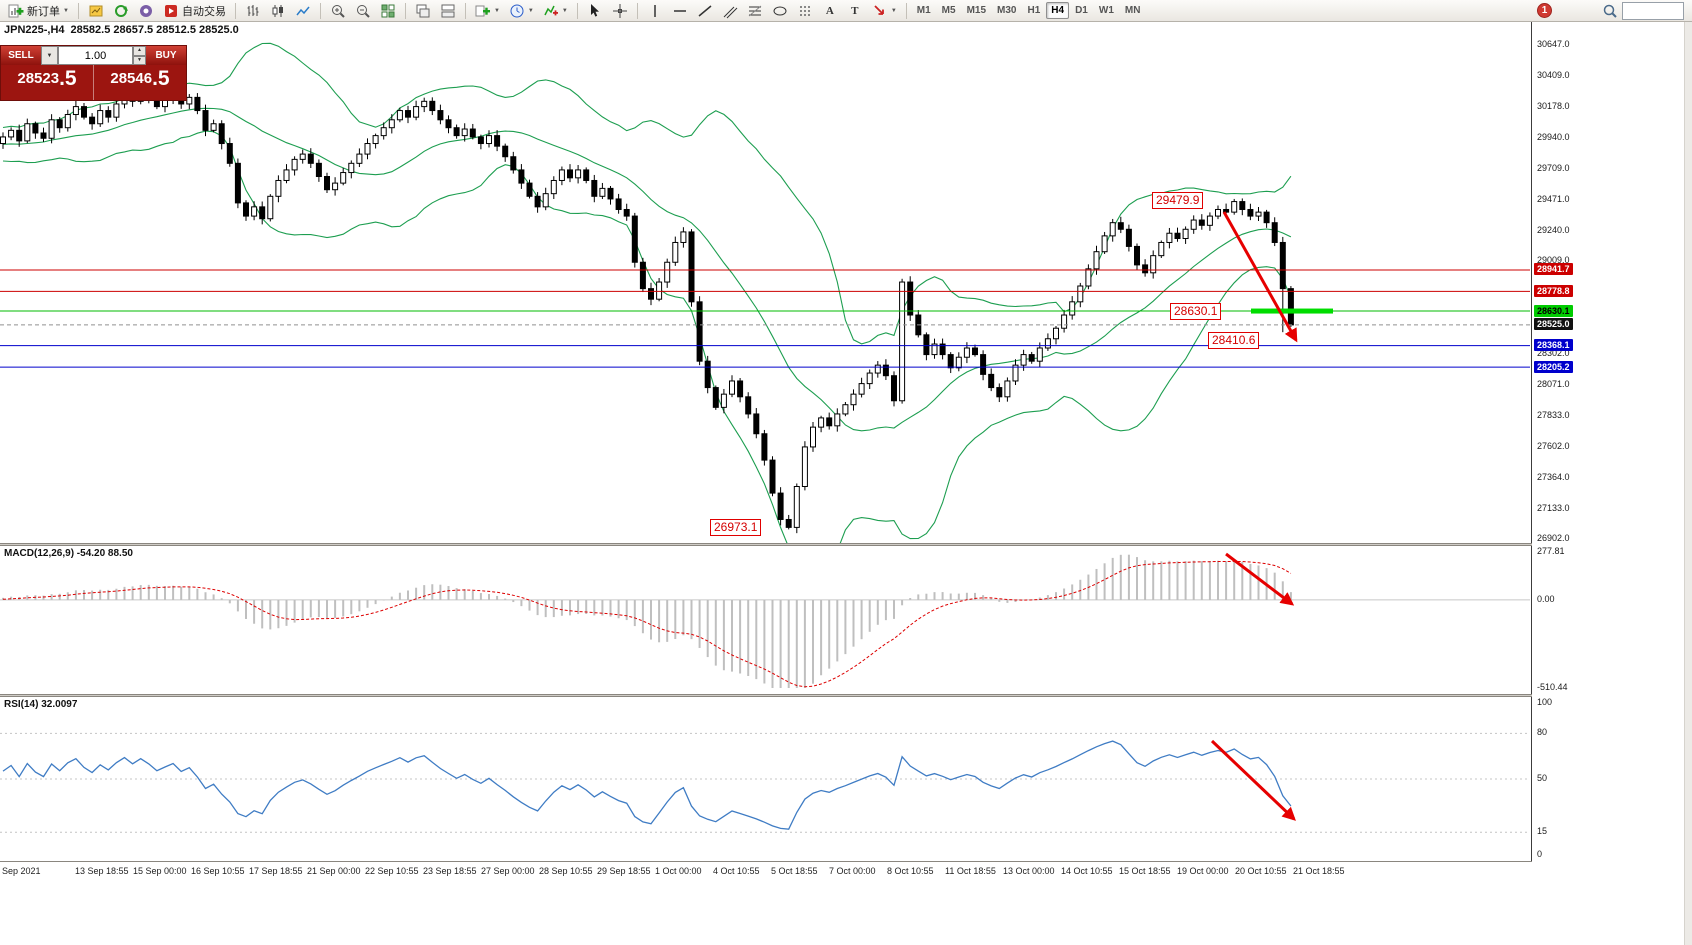  What do you see at coordinates (139, 51) in the screenshot?
I see `volume-up-button: ▲` at bounding box center [139, 51].